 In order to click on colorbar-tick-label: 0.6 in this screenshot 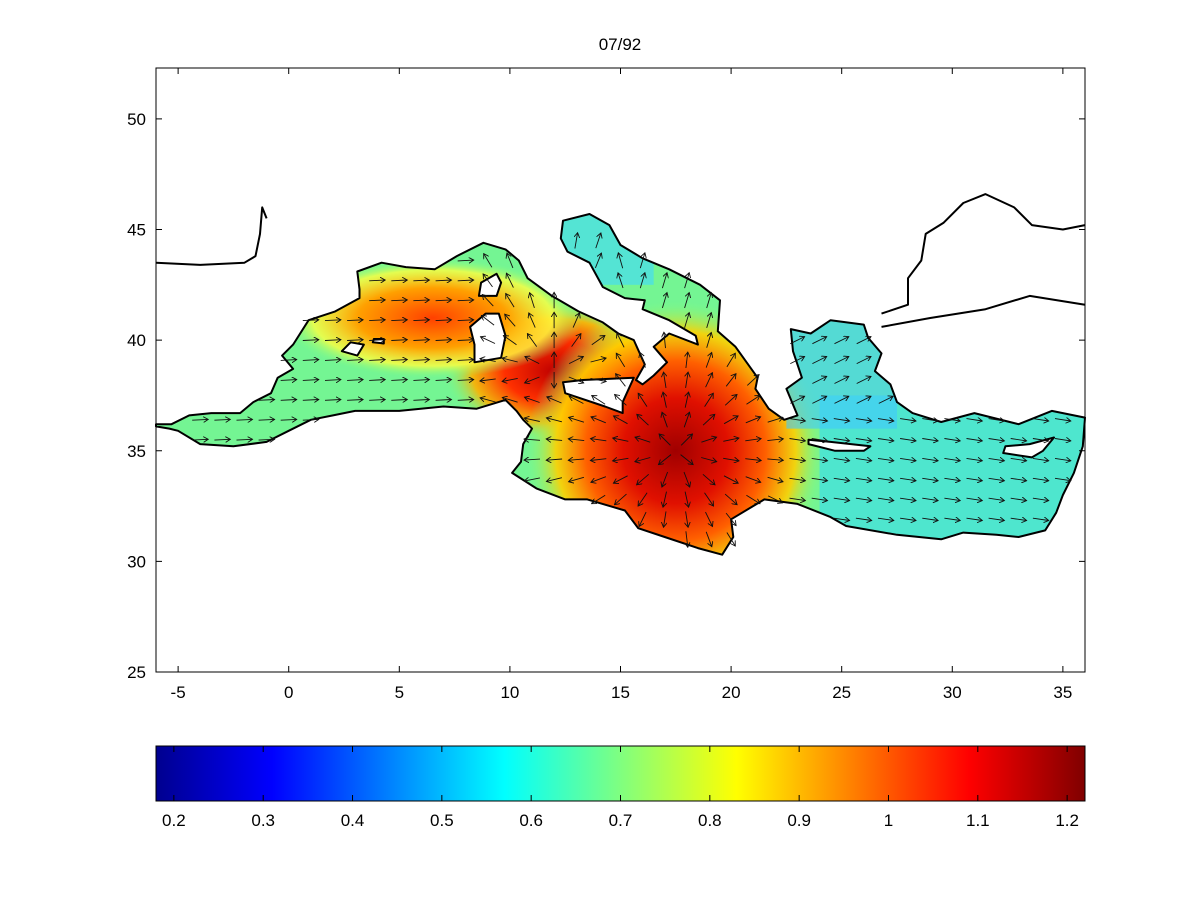, I will do `click(531, 820)`.